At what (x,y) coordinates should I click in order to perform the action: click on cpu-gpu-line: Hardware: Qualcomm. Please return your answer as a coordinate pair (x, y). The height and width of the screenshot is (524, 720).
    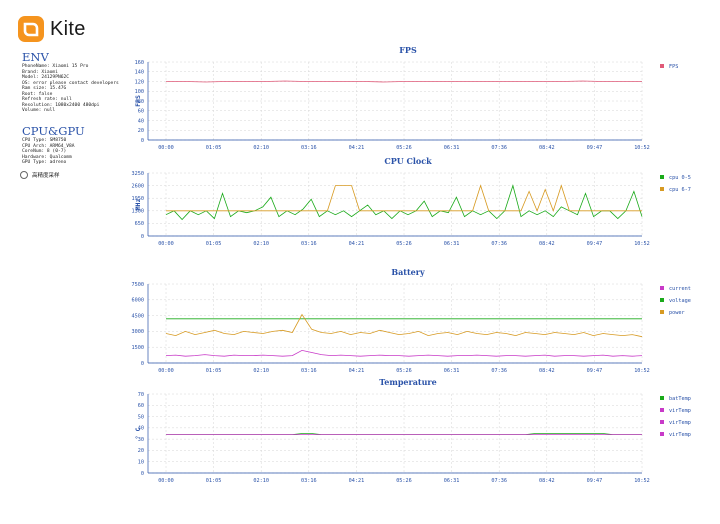
    Looking at the image, I should click on (47, 157).